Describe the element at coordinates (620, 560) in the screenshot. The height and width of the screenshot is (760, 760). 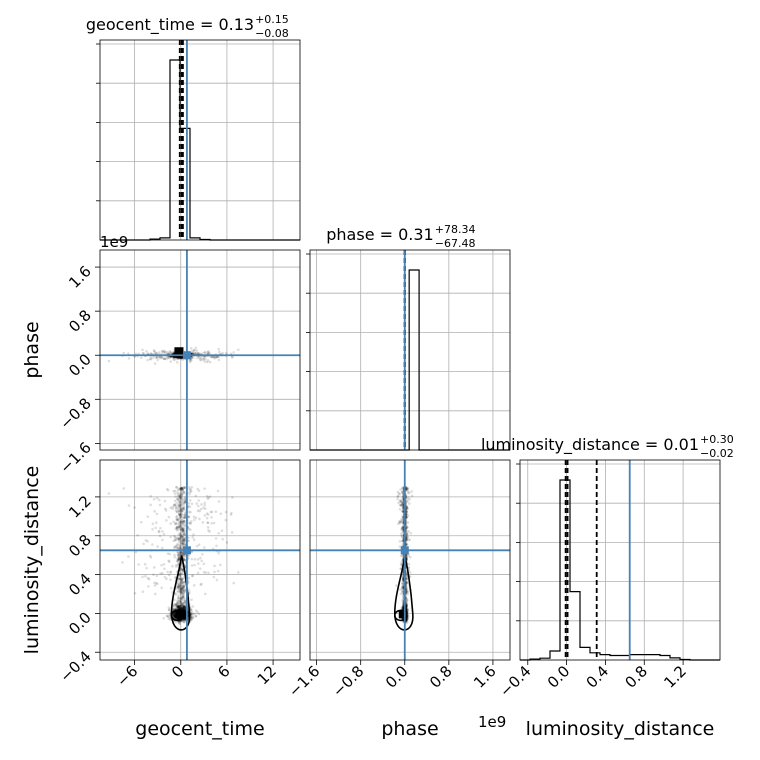
I see `axes-frame` at that location.